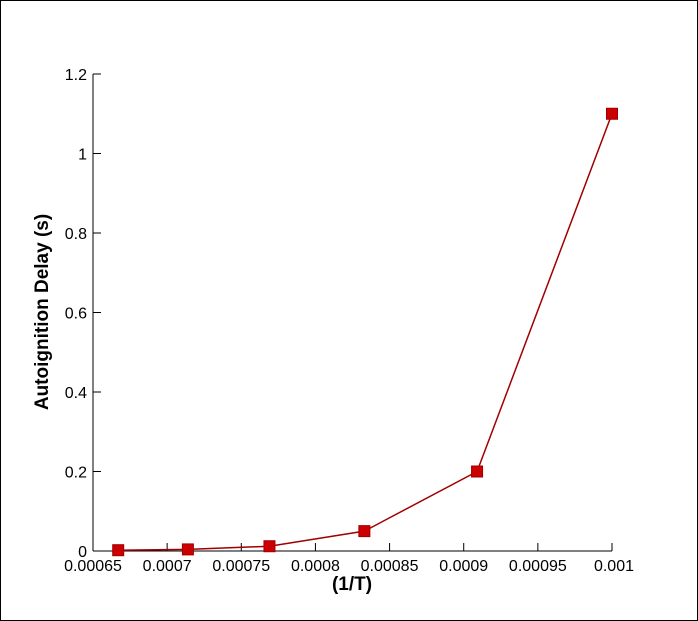 Image resolution: width=698 pixels, height=621 pixels. I want to click on x-tick-label: 0.0009, so click(463, 566).